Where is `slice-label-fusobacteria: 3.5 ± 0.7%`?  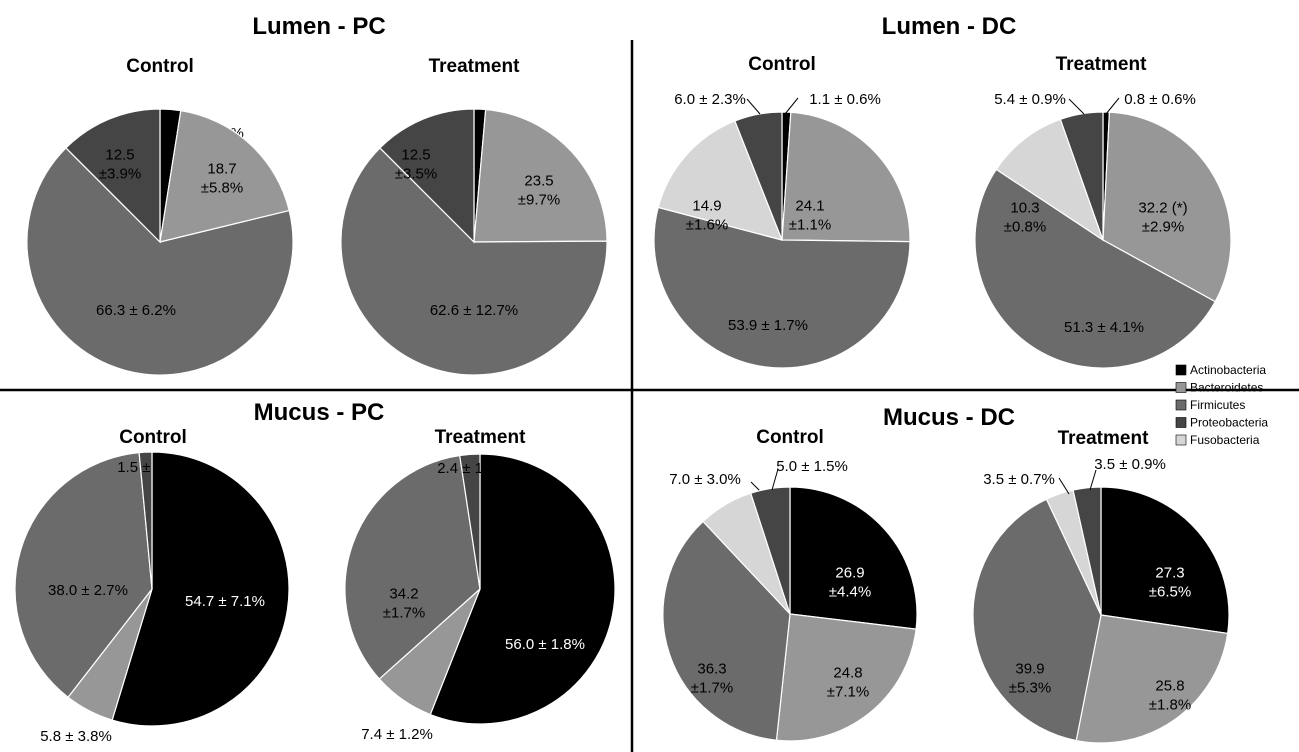 slice-label-fusobacteria: 3.5 ± 0.7% is located at coordinates (1019, 479).